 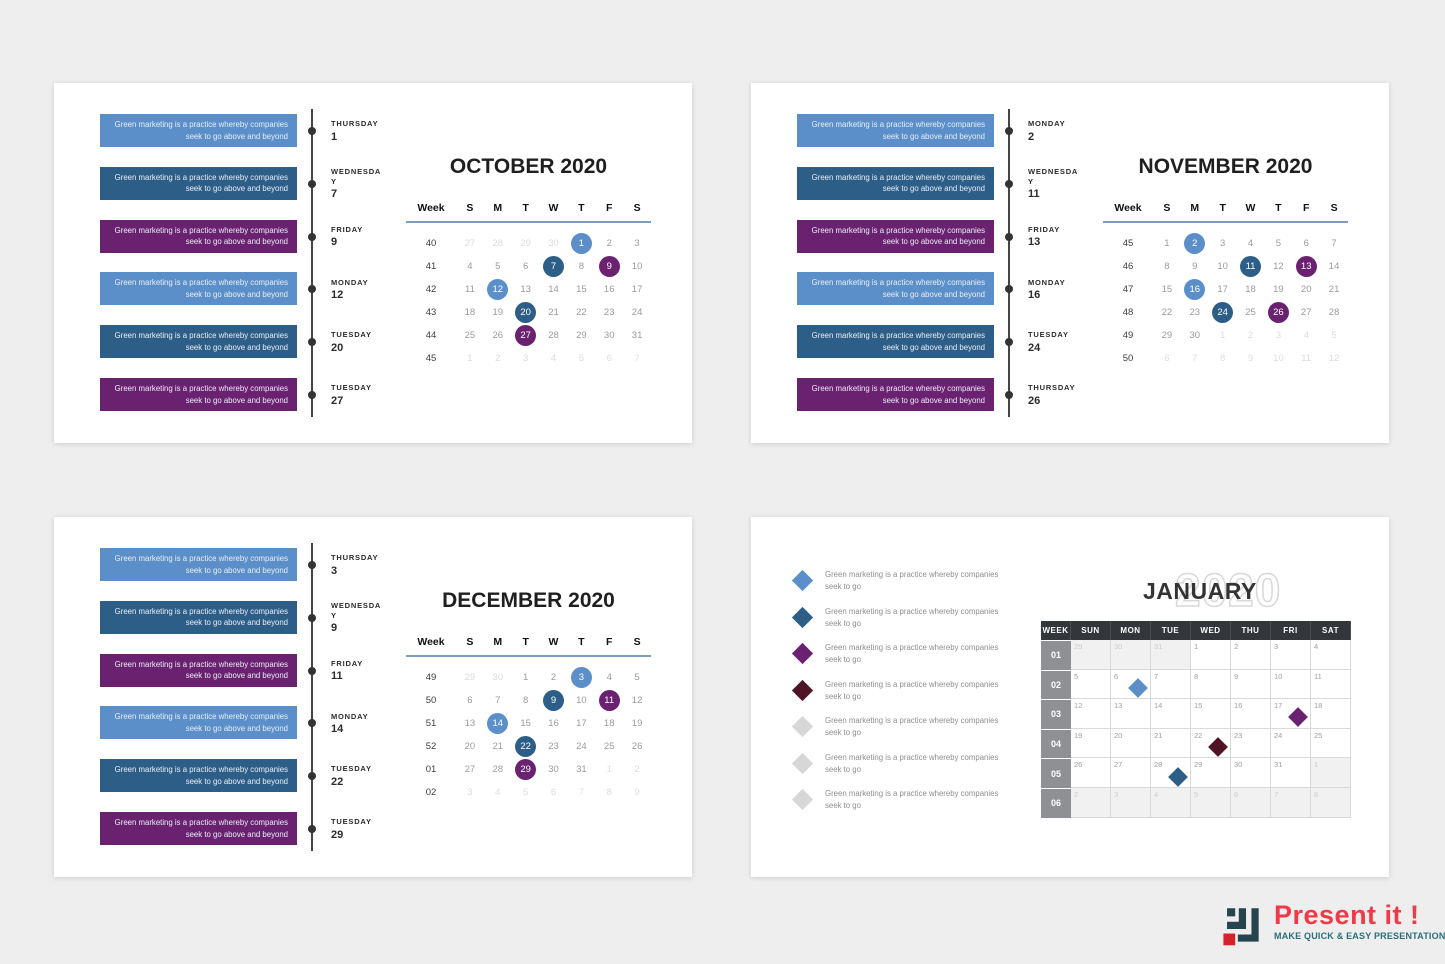 What do you see at coordinates (1137, 687) in the screenshot?
I see `event-diamond-icon` at bounding box center [1137, 687].